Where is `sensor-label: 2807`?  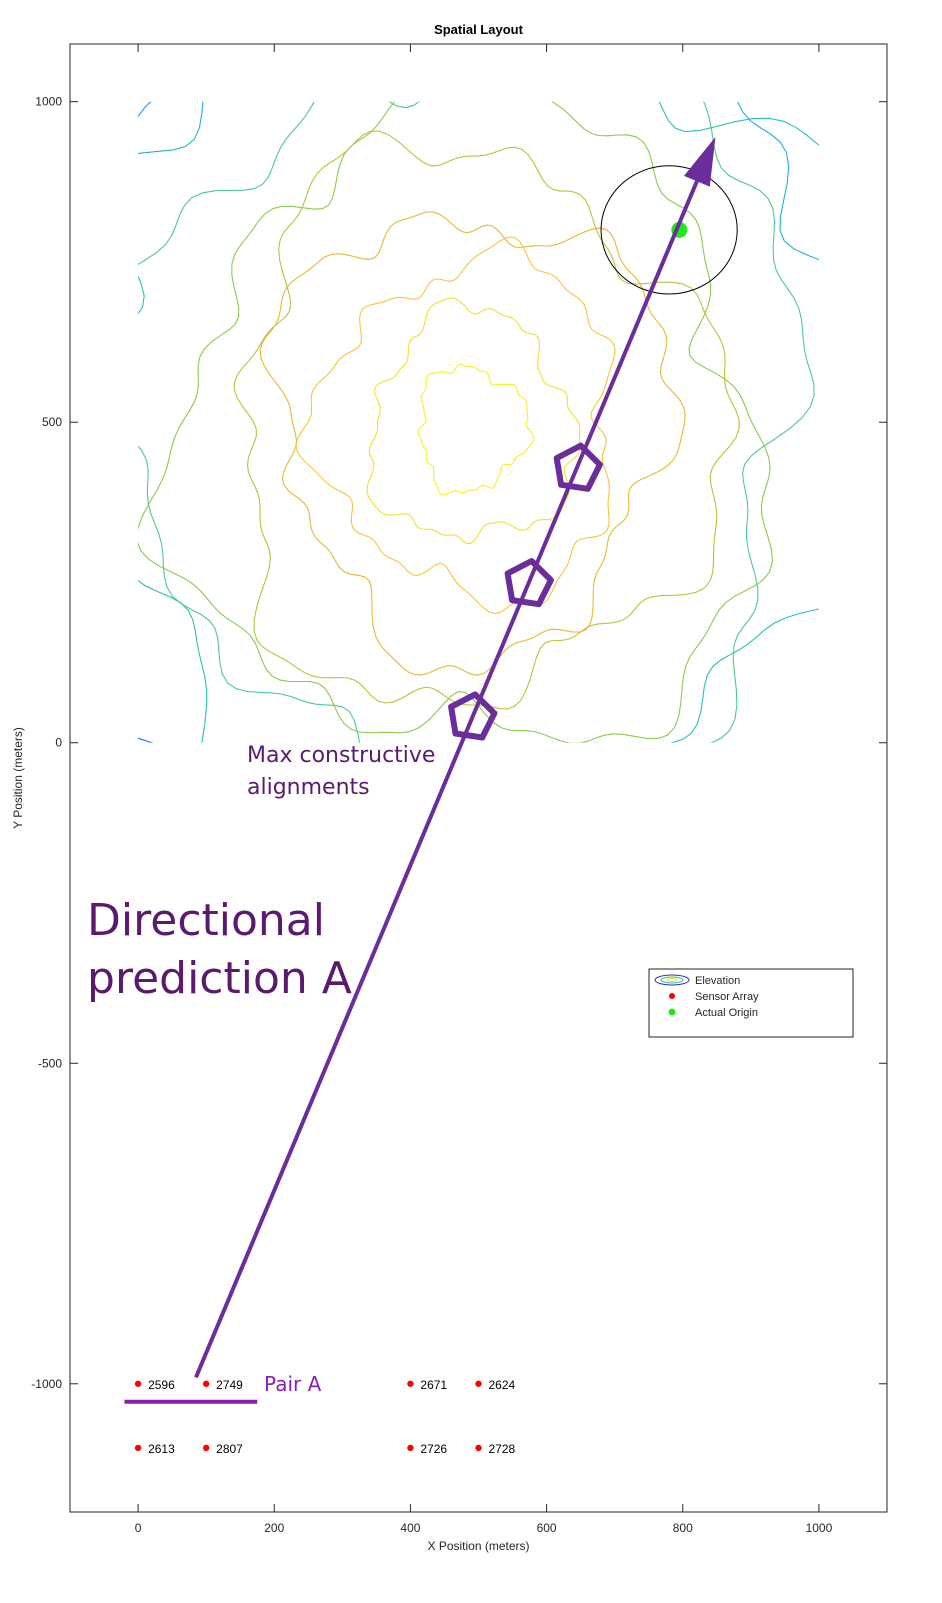
sensor-label: 2807 is located at coordinates (229, 1449).